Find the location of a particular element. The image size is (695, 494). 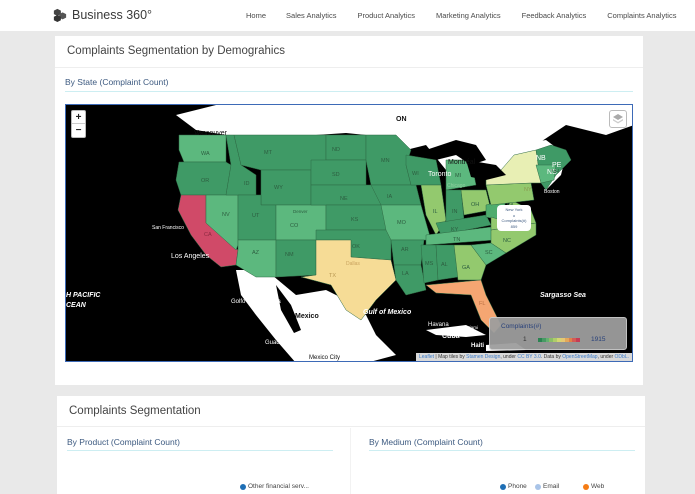

state-label-mi: MI is located at coordinates (458, 176).